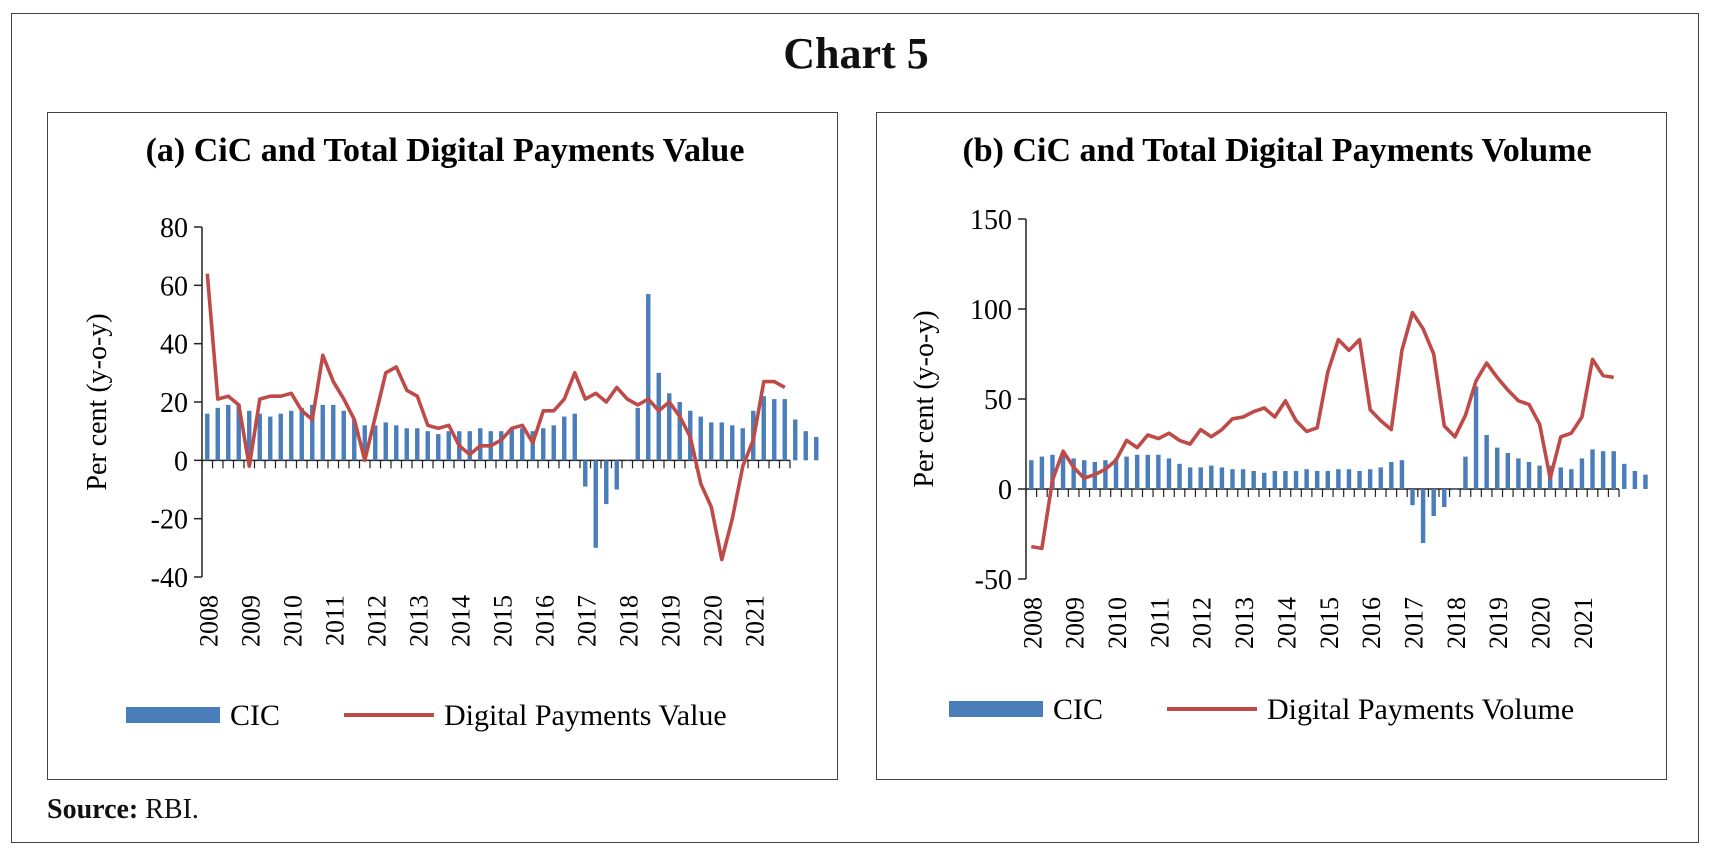 Image resolution: width=1712 pixels, height=858 pixels. Describe the element at coordinates (460, 621) in the screenshot. I see `x-tick-label: 2014` at that location.